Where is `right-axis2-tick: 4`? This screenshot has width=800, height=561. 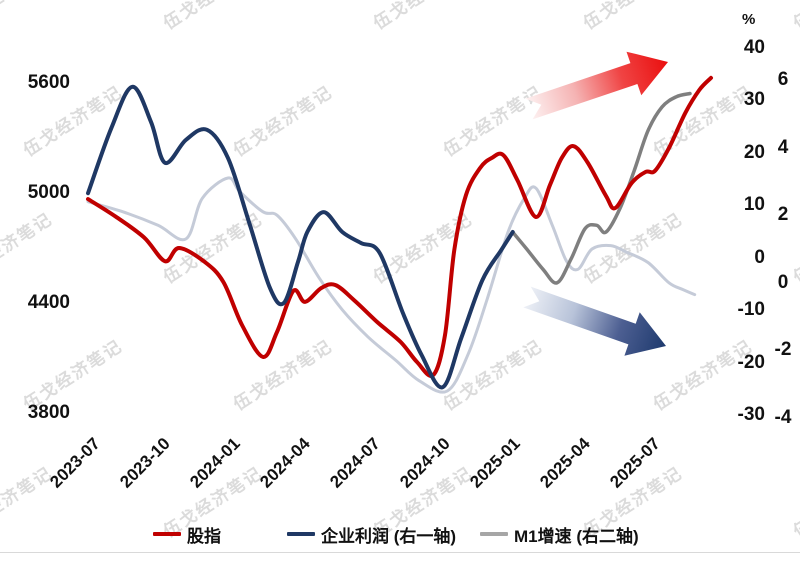
right-axis2-tick: 4 is located at coordinates (783, 147).